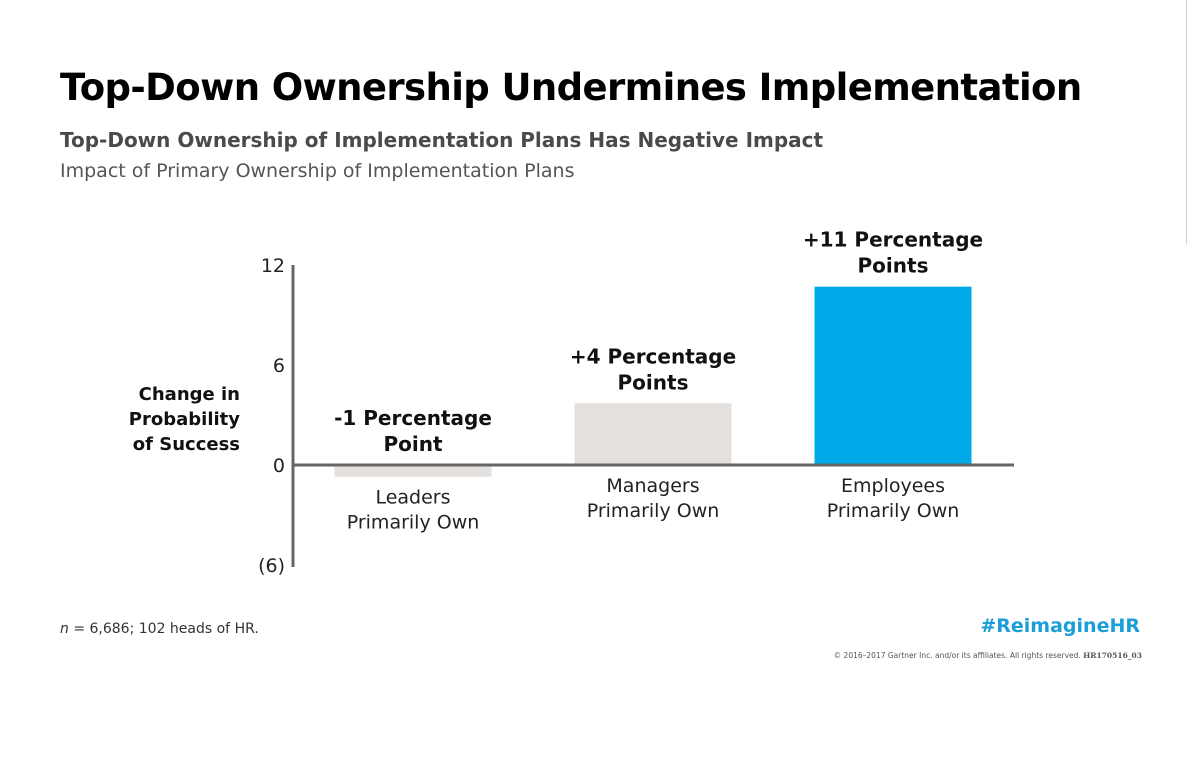  Describe the element at coordinates (412, 444) in the screenshot. I see `data-label: Point` at that location.